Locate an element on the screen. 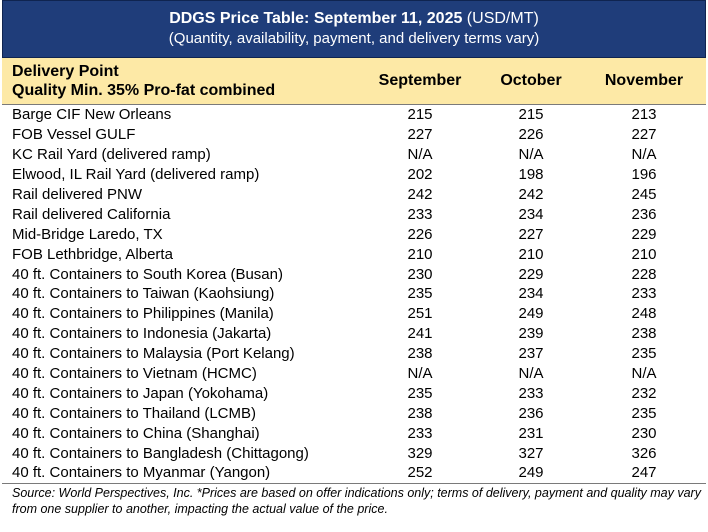  october-price-cell: 229 is located at coordinates (531, 274).